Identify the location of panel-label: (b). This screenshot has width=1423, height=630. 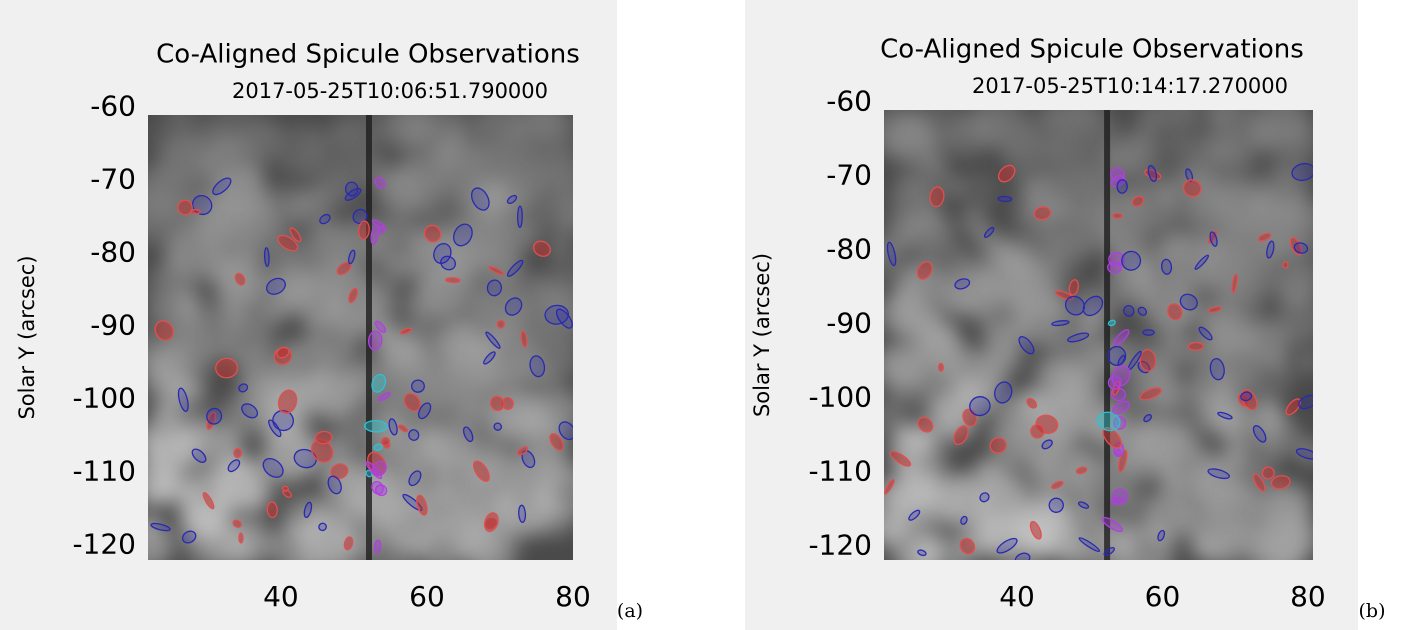
(1372, 611).